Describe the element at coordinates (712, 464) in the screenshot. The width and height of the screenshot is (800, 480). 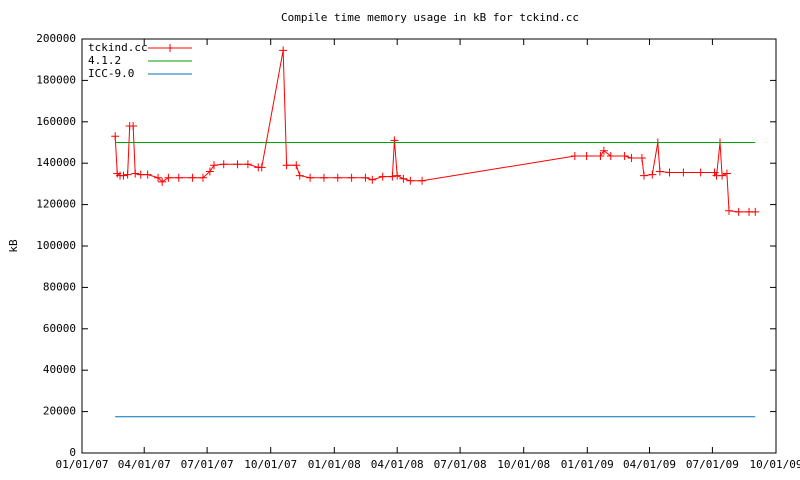
I see `x-tick-label: 07/01/09` at that location.